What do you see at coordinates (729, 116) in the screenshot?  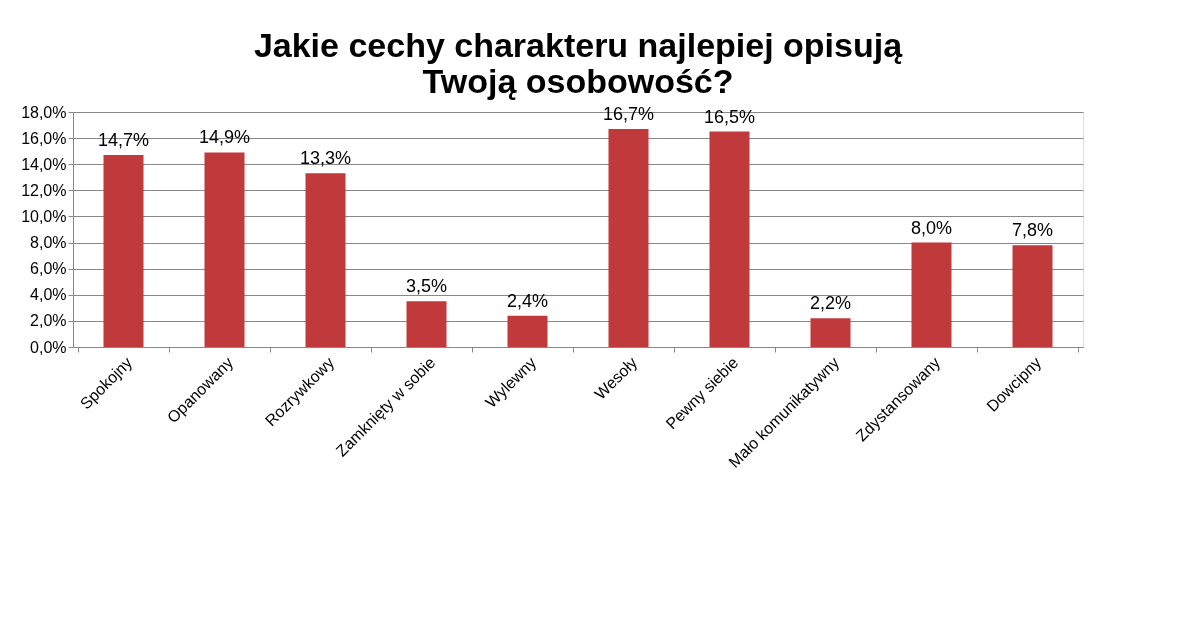 I see `data-label: 16,5%` at bounding box center [729, 116].